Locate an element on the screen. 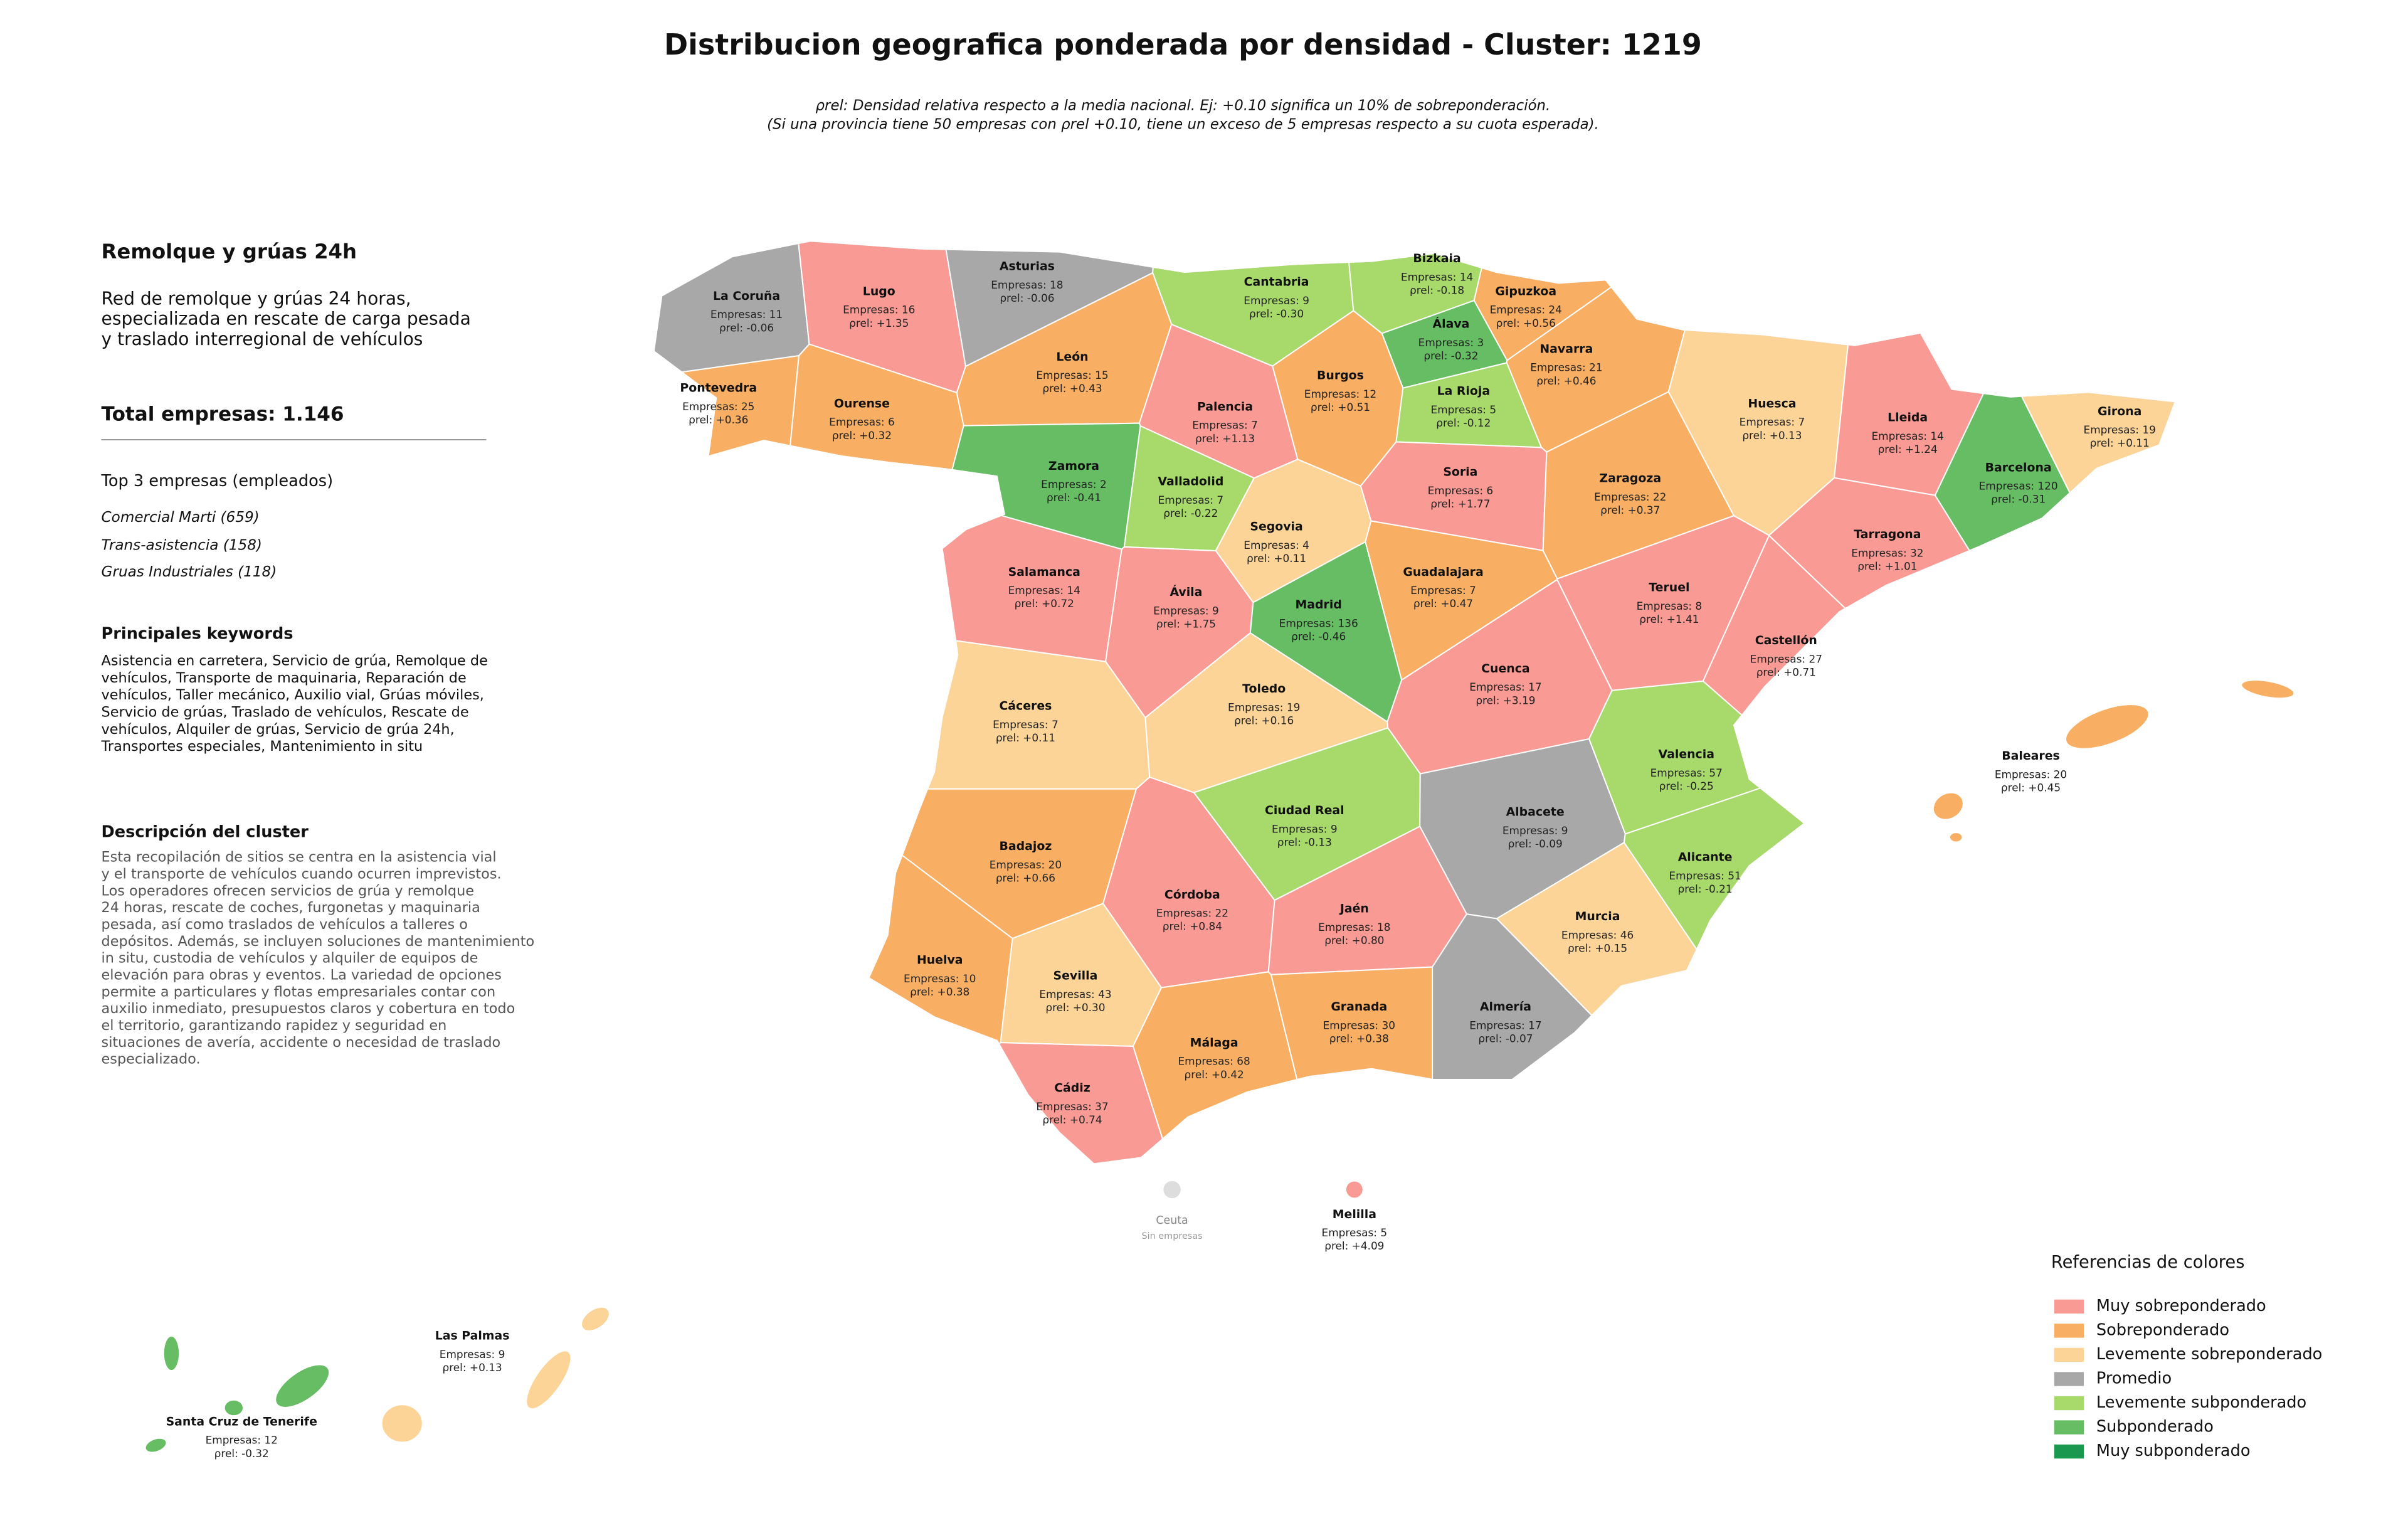  province-name: Guadalajara is located at coordinates (1443, 572).